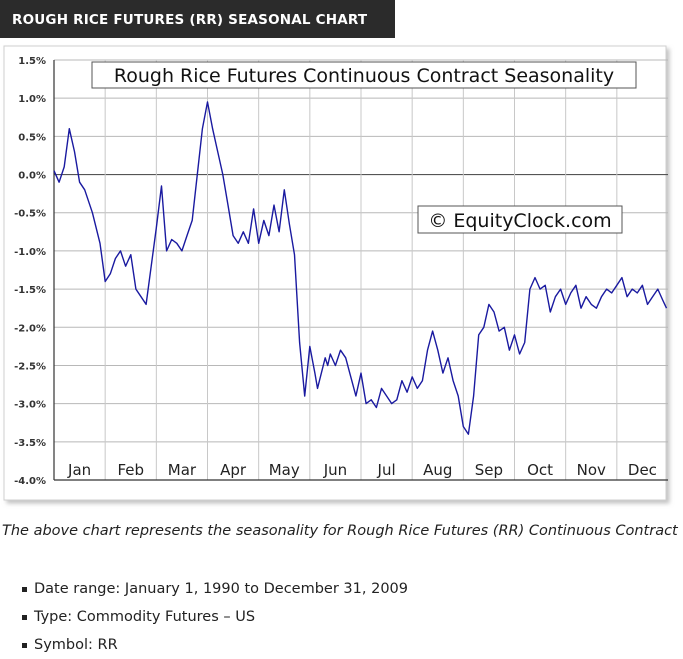 The image size is (683, 659). What do you see at coordinates (591, 470) in the screenshot?
I see `month-label: Nov` at bounding box center [591, 470].